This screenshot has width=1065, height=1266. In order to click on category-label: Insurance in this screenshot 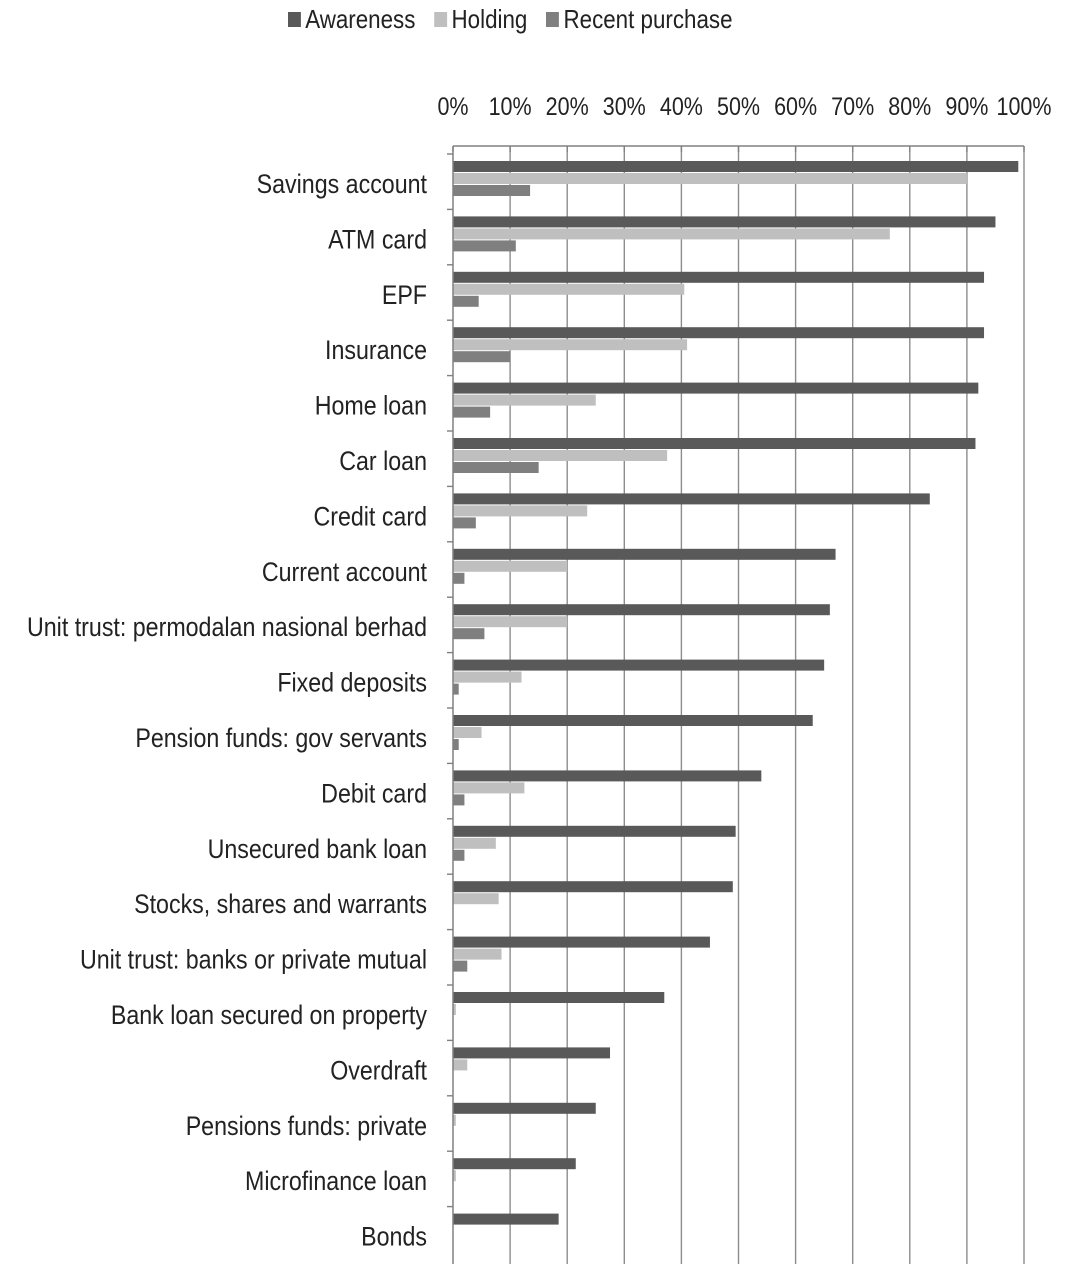, I will do `click(376, 351)`.